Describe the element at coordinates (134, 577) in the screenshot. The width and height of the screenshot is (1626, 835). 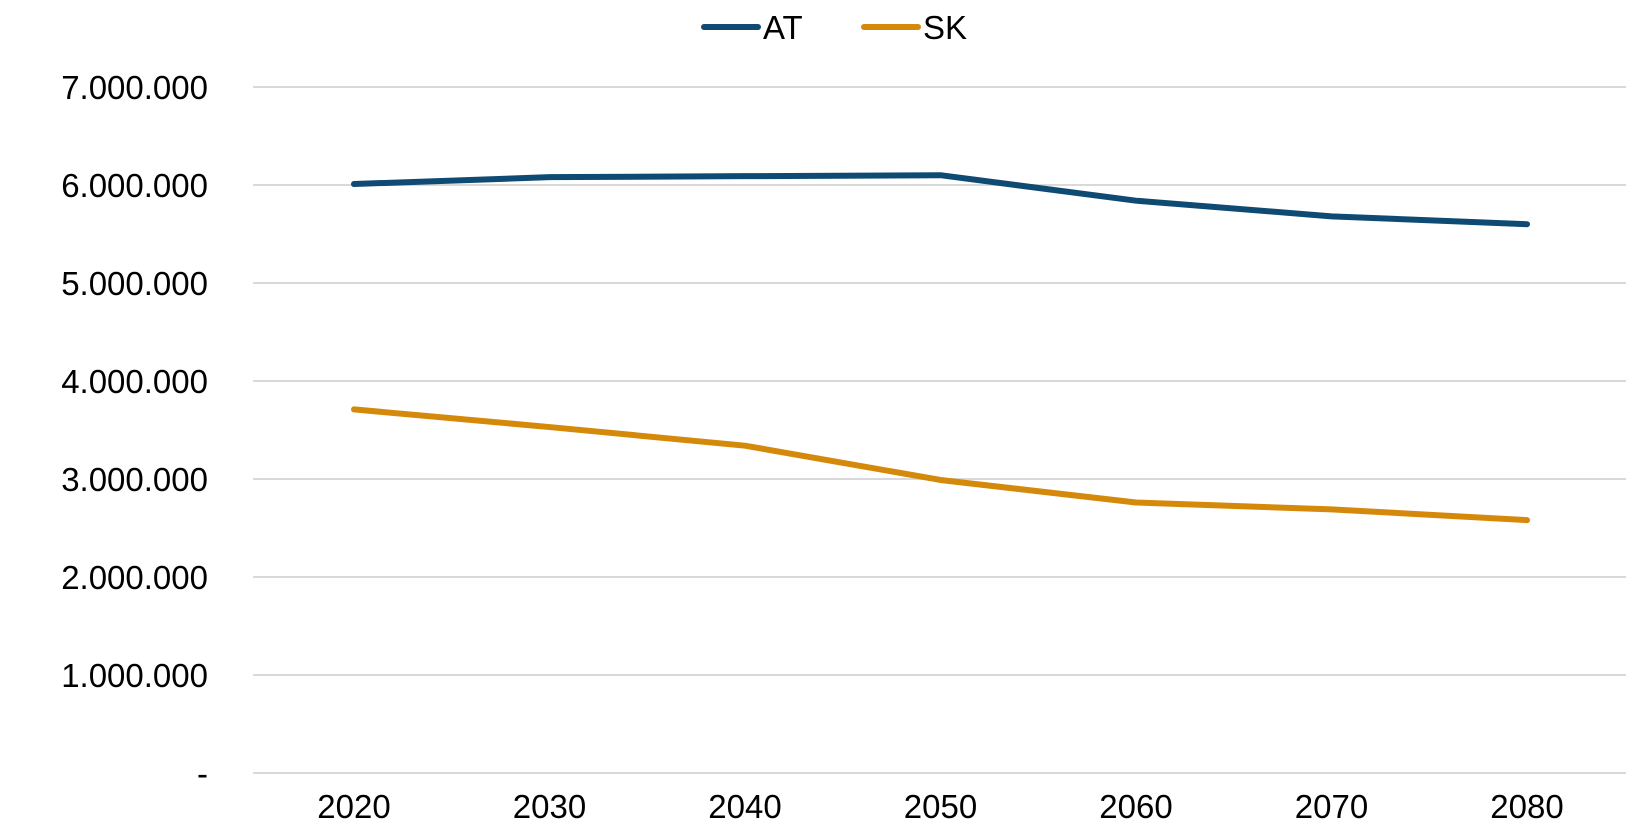
I see `y-tick-label: 2.000.000` at that location.